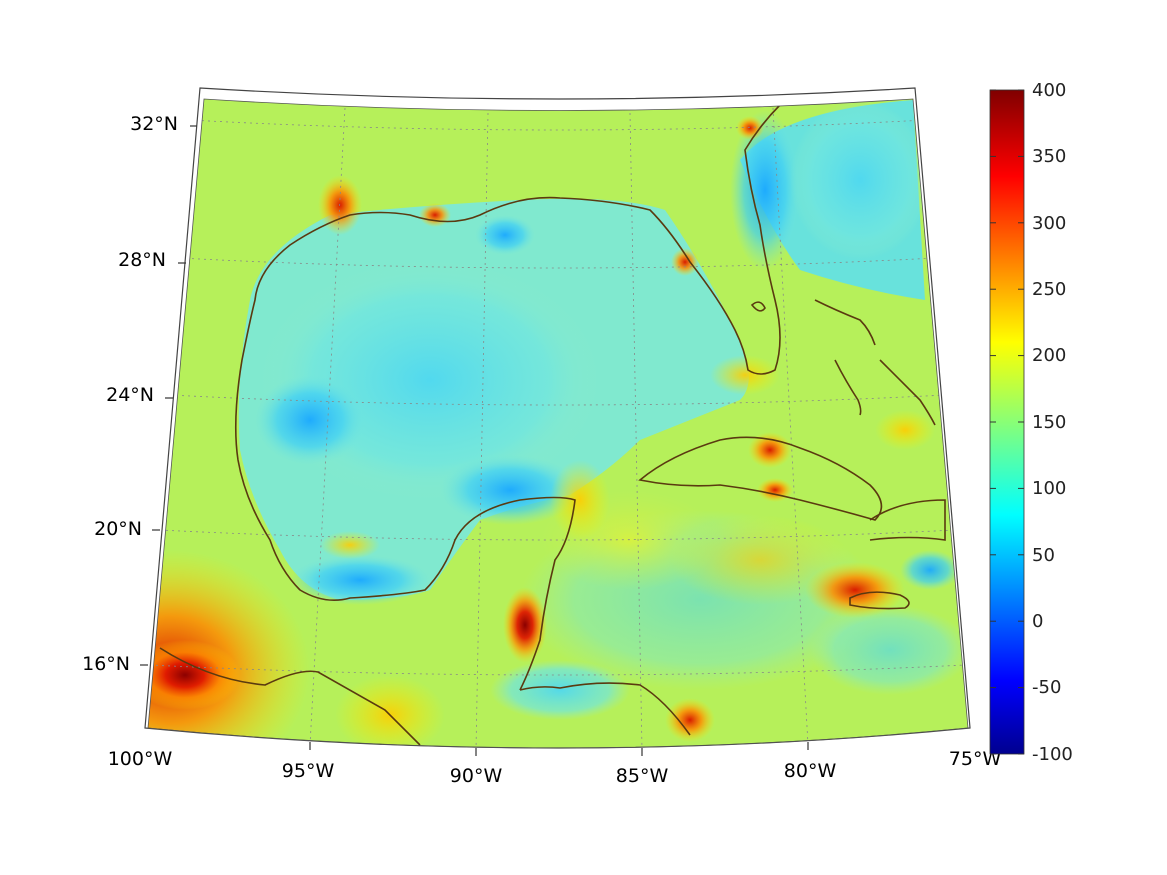 This screenshot has width=1167, height=875. What do you see at coordinates (560, 690) in the screenshot?
I see `carib-f` at bounding box center [560, 690].